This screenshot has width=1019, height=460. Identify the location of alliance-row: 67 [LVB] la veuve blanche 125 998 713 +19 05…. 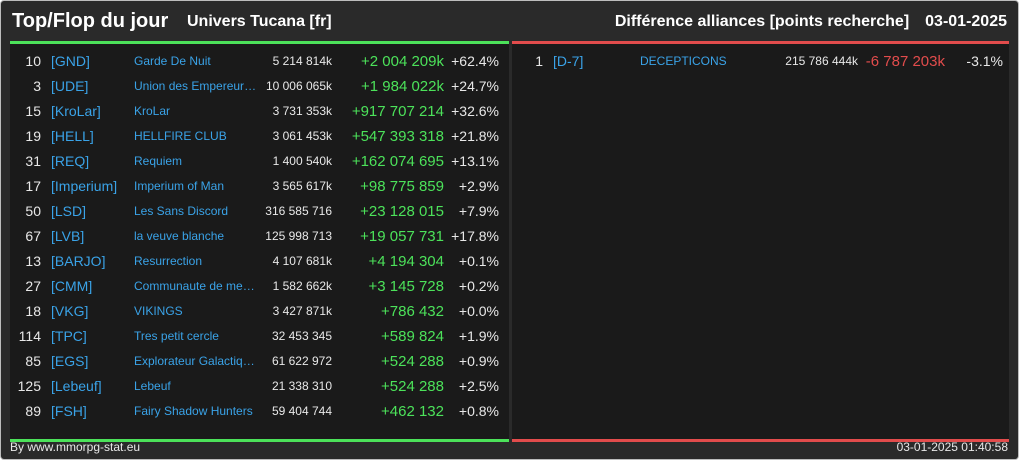
(259, 236).